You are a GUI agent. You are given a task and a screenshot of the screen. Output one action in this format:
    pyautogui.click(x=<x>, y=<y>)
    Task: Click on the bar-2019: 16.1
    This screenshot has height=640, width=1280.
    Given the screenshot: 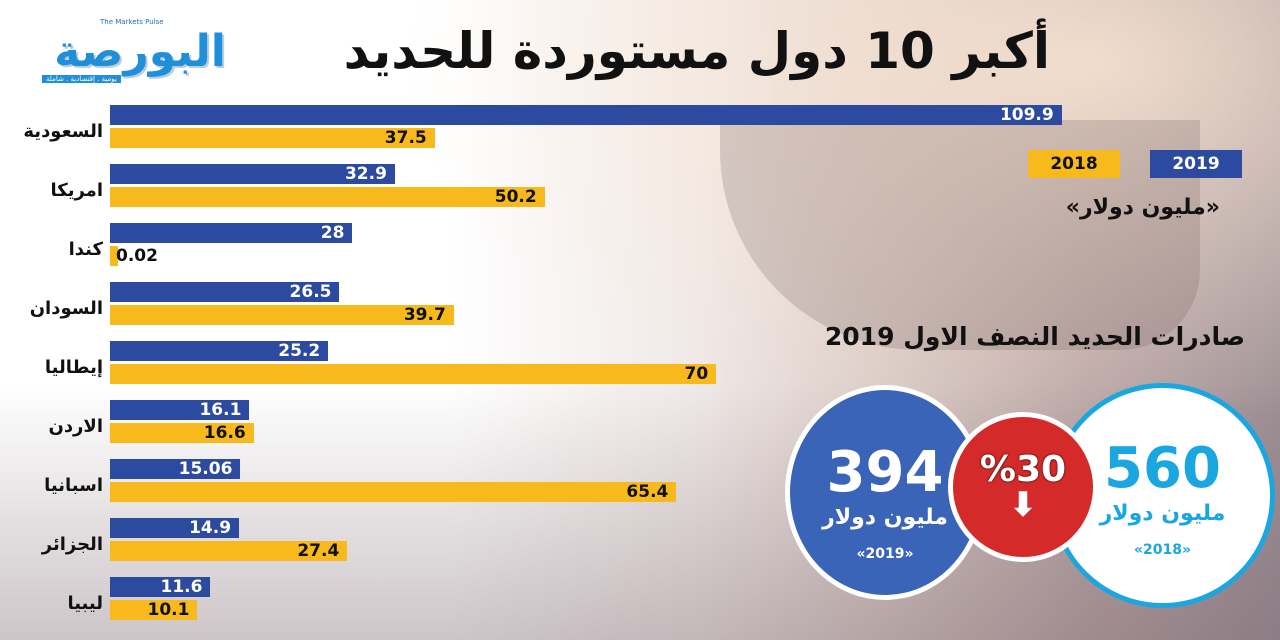 What is the action you would take?
    pyautogui.click(x=180, y=410)
    